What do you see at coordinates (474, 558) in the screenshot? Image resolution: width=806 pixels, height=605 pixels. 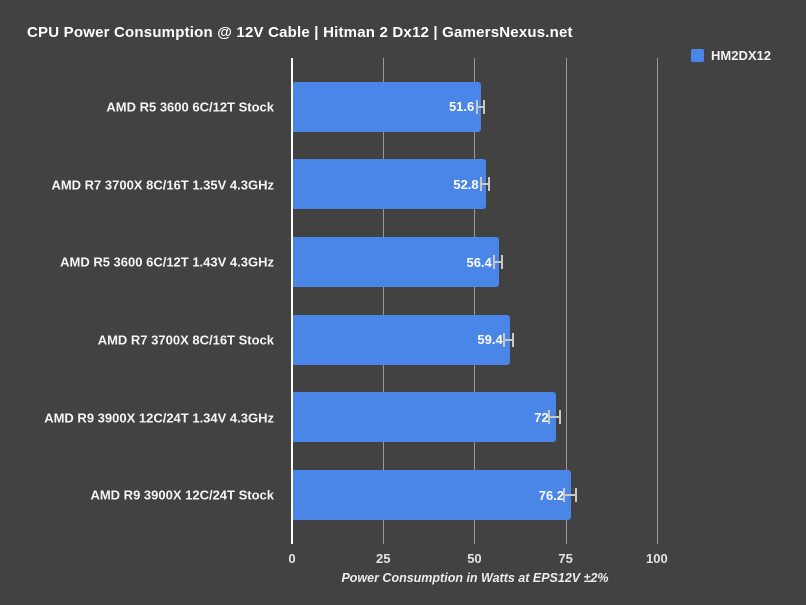 I see `x-tick-label: 50` at bounding box center [474, 558].